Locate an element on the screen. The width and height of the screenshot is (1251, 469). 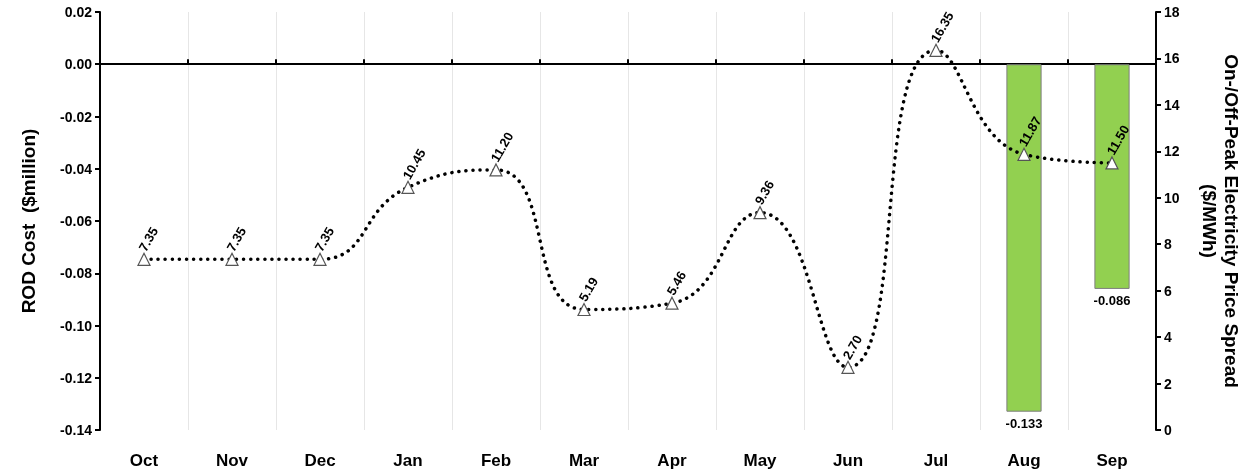
y-tick-label: -0.08 is located at coordinates (76, 273).